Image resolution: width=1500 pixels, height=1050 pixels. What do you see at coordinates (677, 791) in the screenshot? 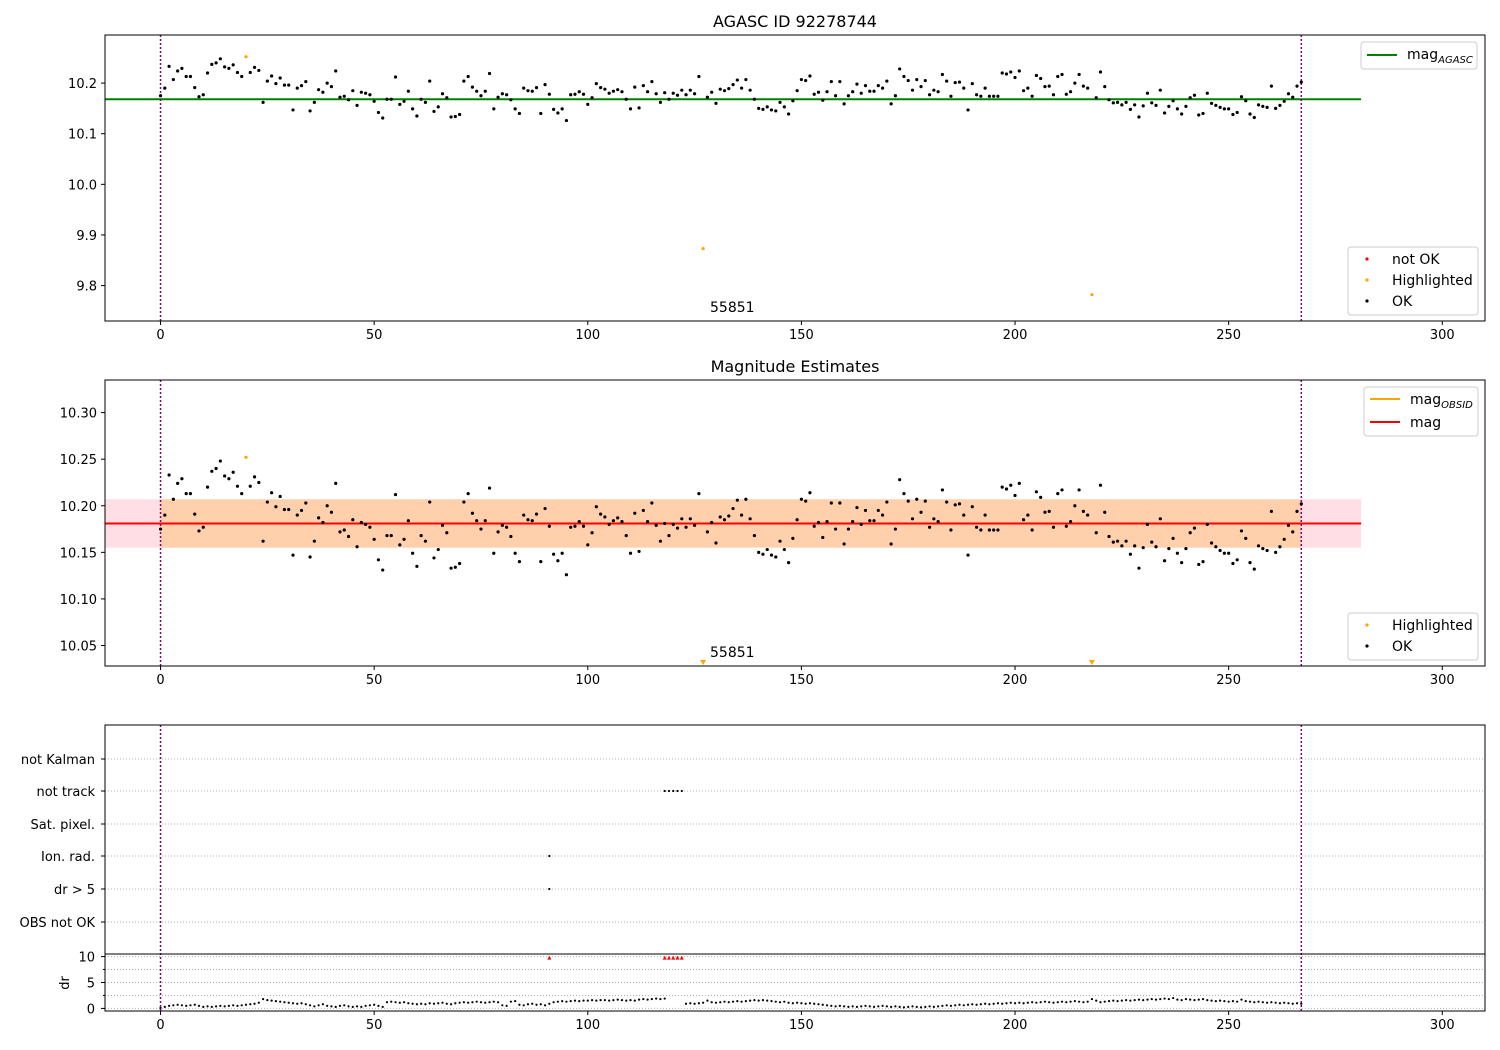
I see `flag-point` at bounding box center [677, 791].